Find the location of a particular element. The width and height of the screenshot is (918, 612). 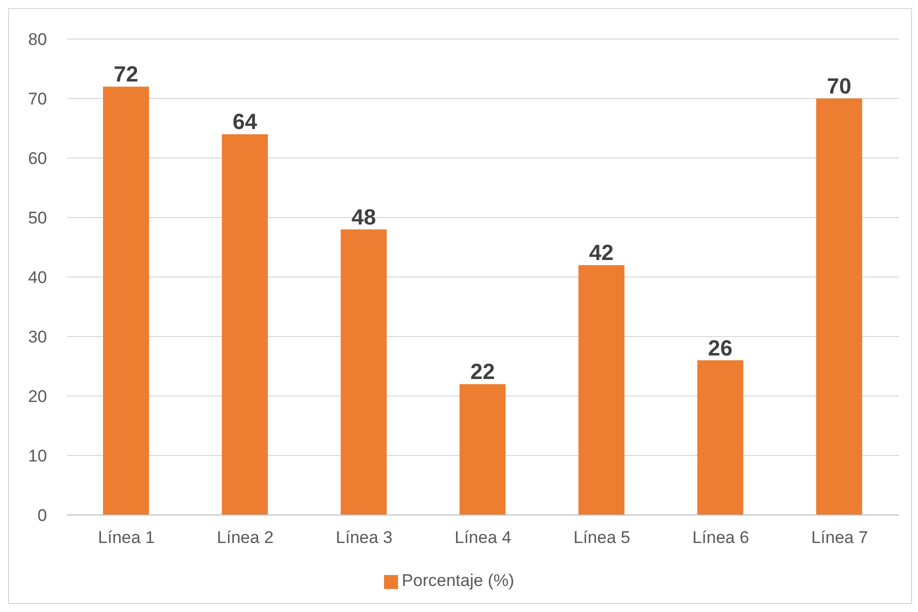

x-tick-label: Línea 6 is located at coordinates (721, 538).